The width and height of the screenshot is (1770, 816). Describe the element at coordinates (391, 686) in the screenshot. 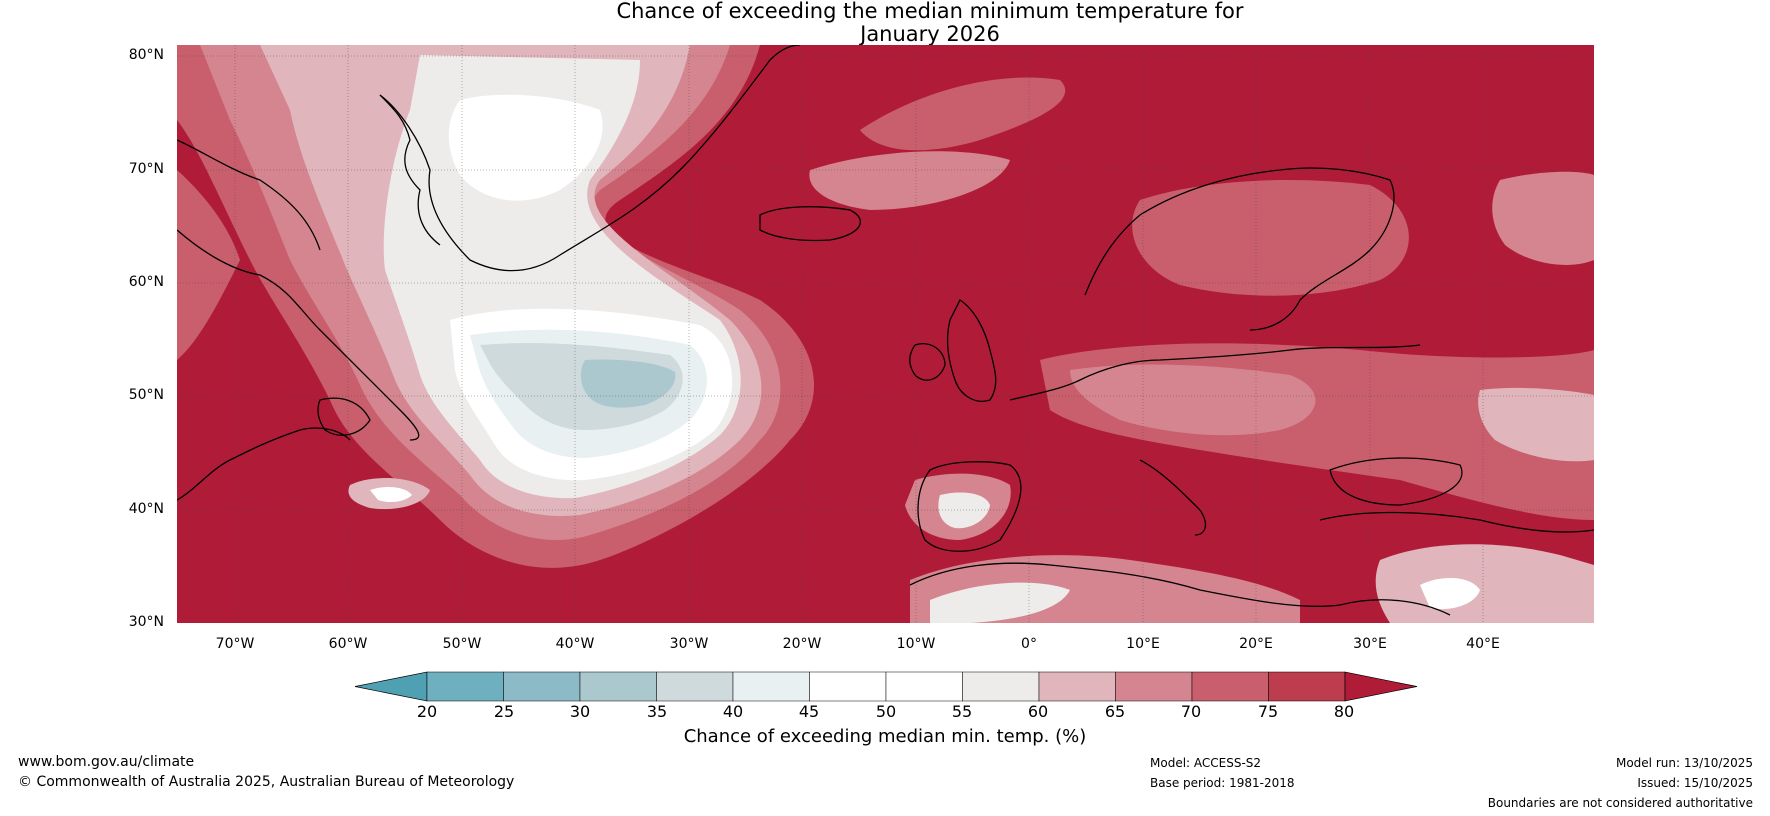

I see `colorbar-extend-low` at that location.